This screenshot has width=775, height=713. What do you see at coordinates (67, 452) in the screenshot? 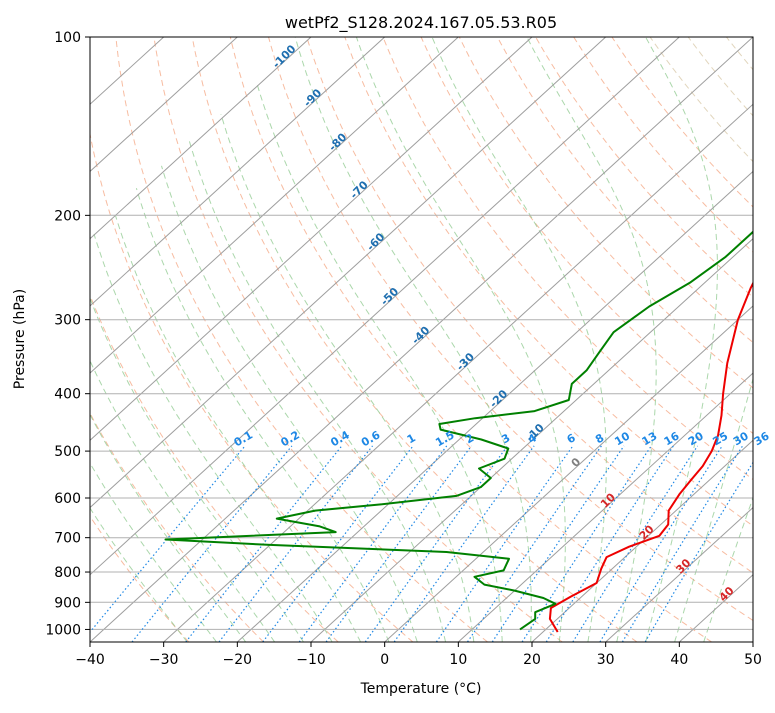
I see `y-tick-label: 500` at bounding box center [67, 452].